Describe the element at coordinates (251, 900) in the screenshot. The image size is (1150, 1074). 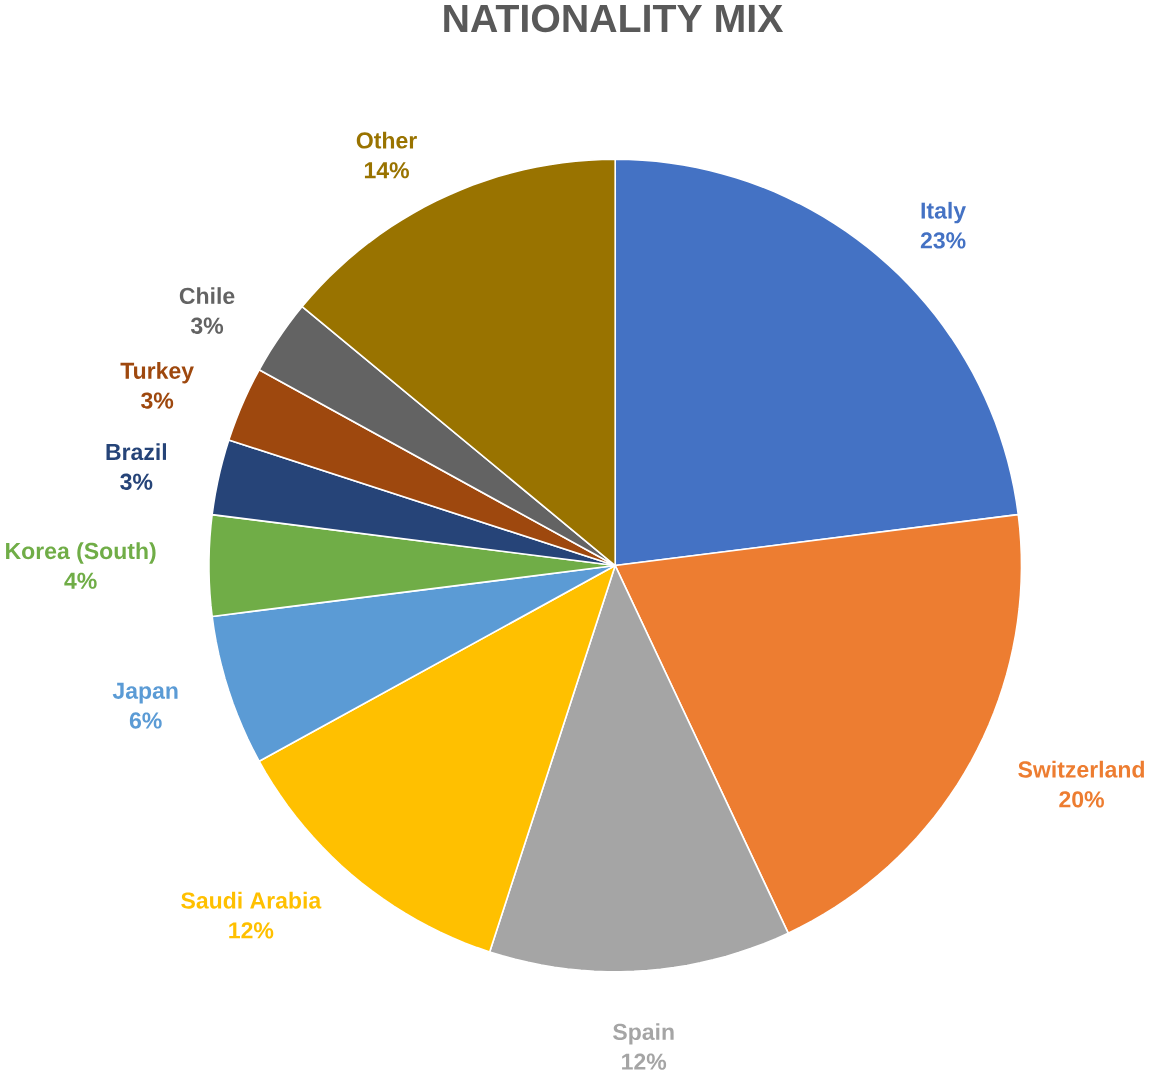
I see `slice-label: Saudi Arabia` at that location.